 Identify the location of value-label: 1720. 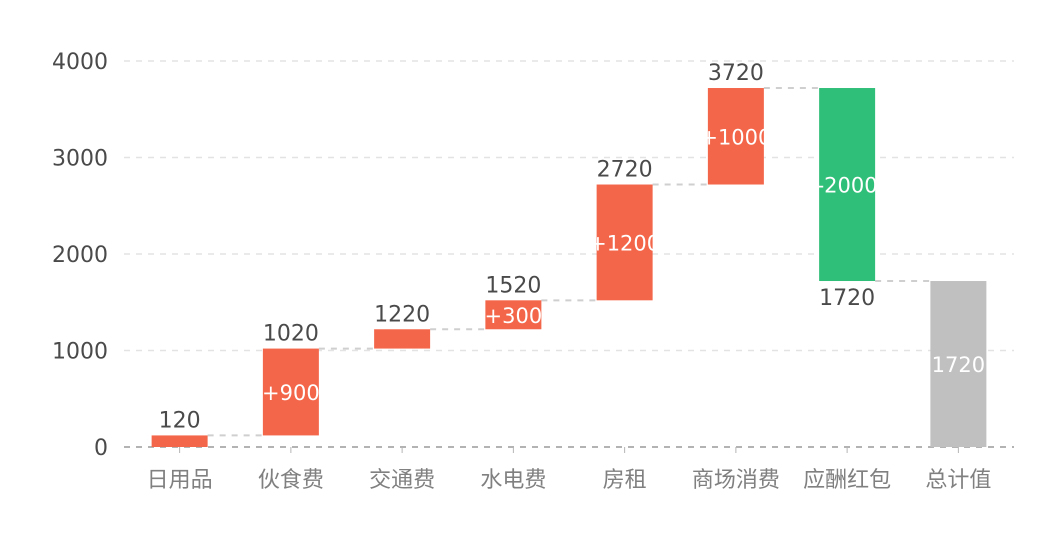
(847, 298).